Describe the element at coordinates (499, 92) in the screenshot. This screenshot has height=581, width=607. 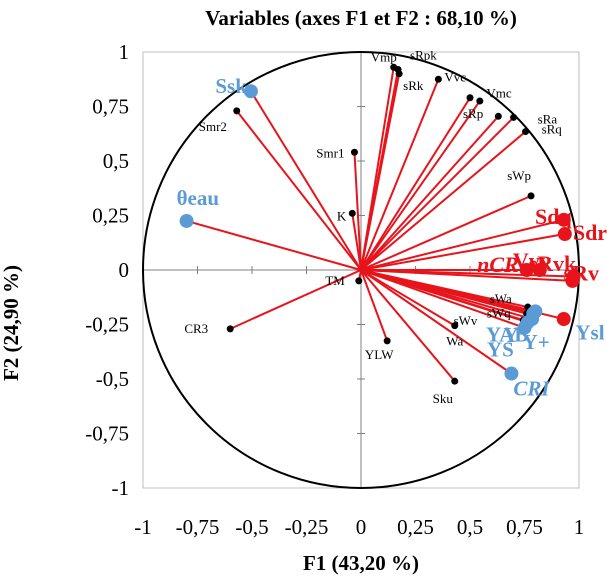
I see `data-label: Vmc` at that location.